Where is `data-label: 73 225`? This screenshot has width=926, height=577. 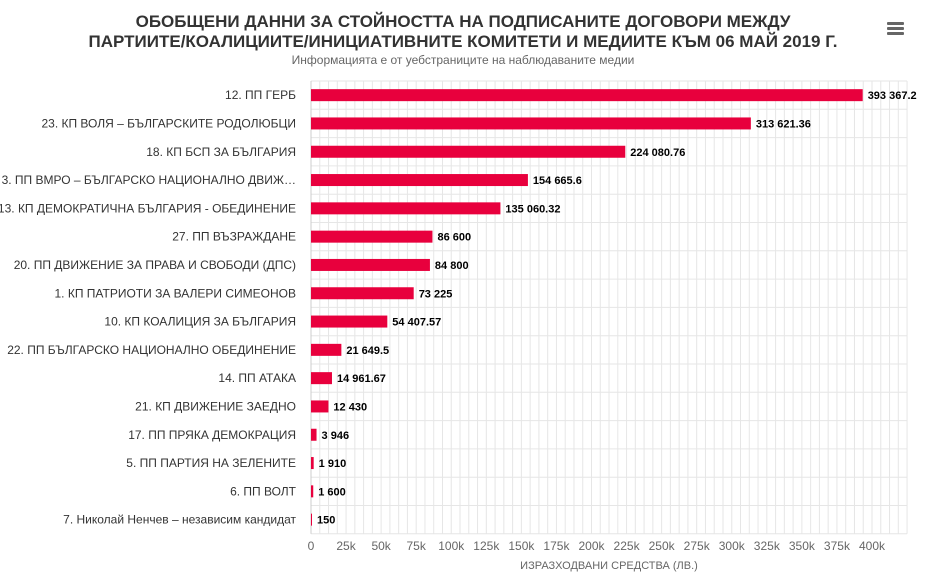
data-label: 73 225 is located at coordinates (436, 294).